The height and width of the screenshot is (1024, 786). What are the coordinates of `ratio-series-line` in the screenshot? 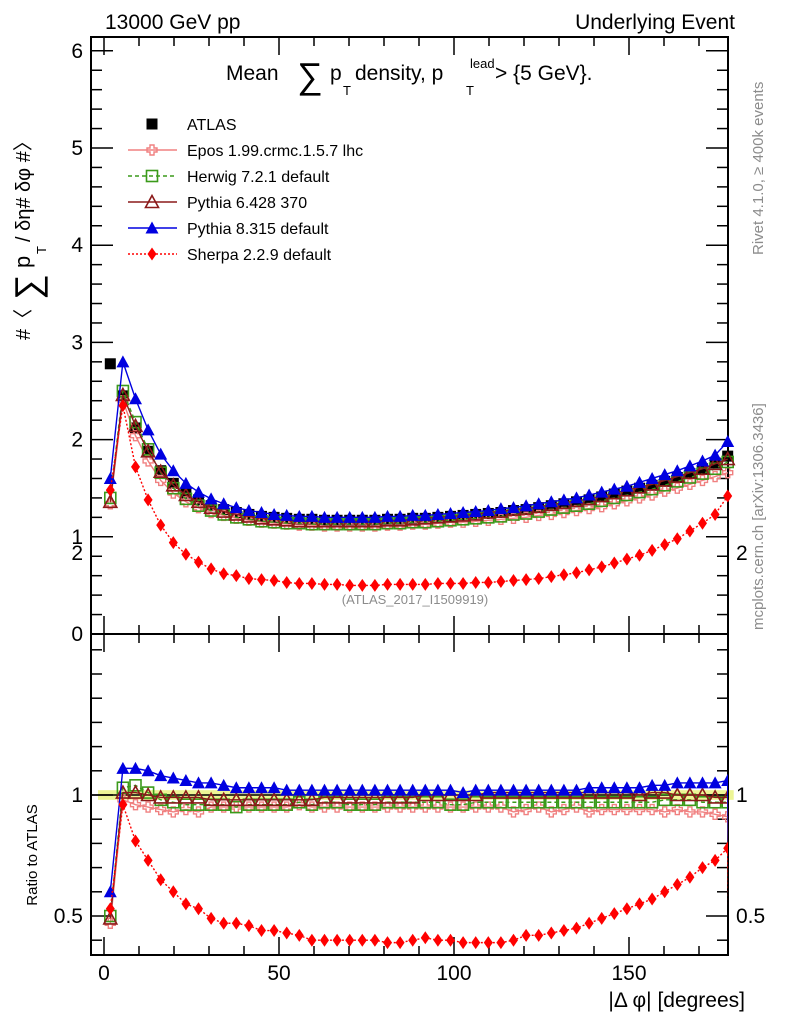 It's located at (418, 855).